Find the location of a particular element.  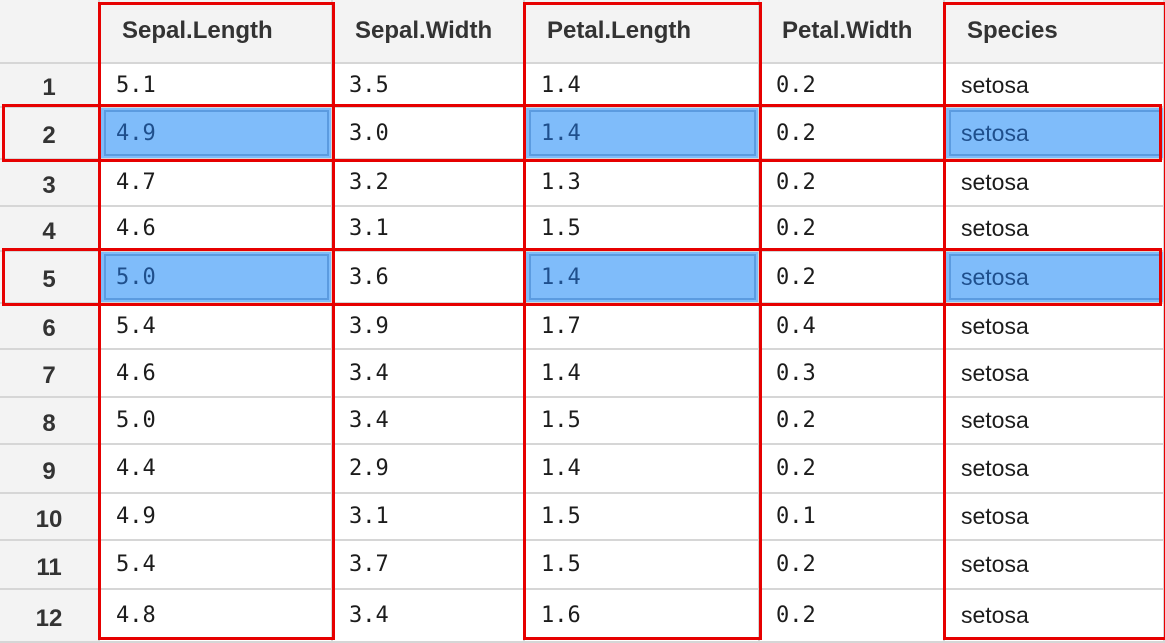

row-header: 7 is located at coordinates (50, 374).